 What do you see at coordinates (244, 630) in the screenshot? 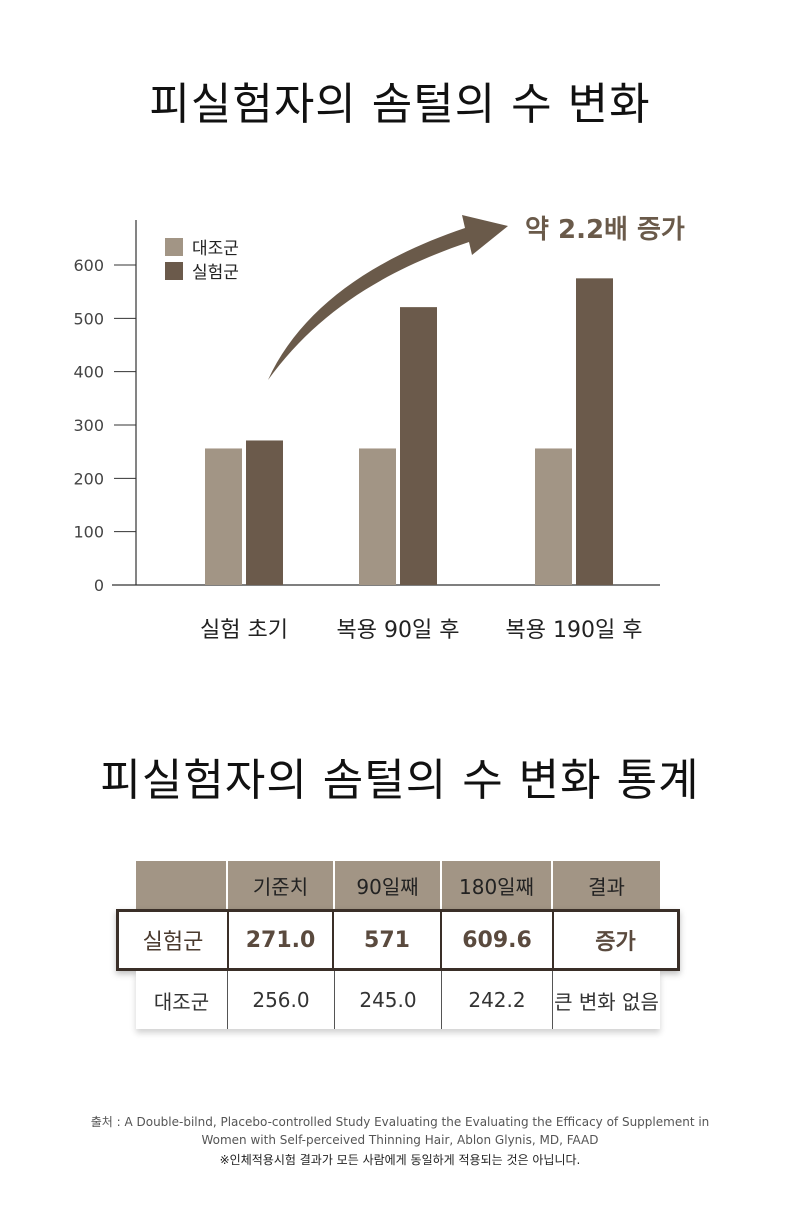
I see `category-label: 실험 초기` at bounding box center [244, 630].